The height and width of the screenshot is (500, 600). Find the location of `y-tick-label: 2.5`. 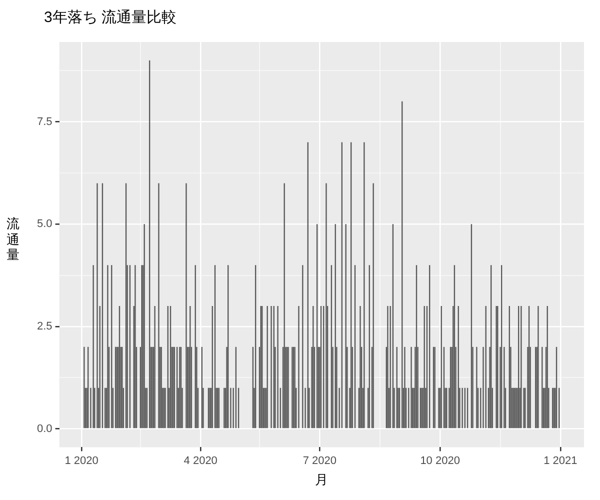

y-tick-label: 2.5 is located at coordinates (44, 326).